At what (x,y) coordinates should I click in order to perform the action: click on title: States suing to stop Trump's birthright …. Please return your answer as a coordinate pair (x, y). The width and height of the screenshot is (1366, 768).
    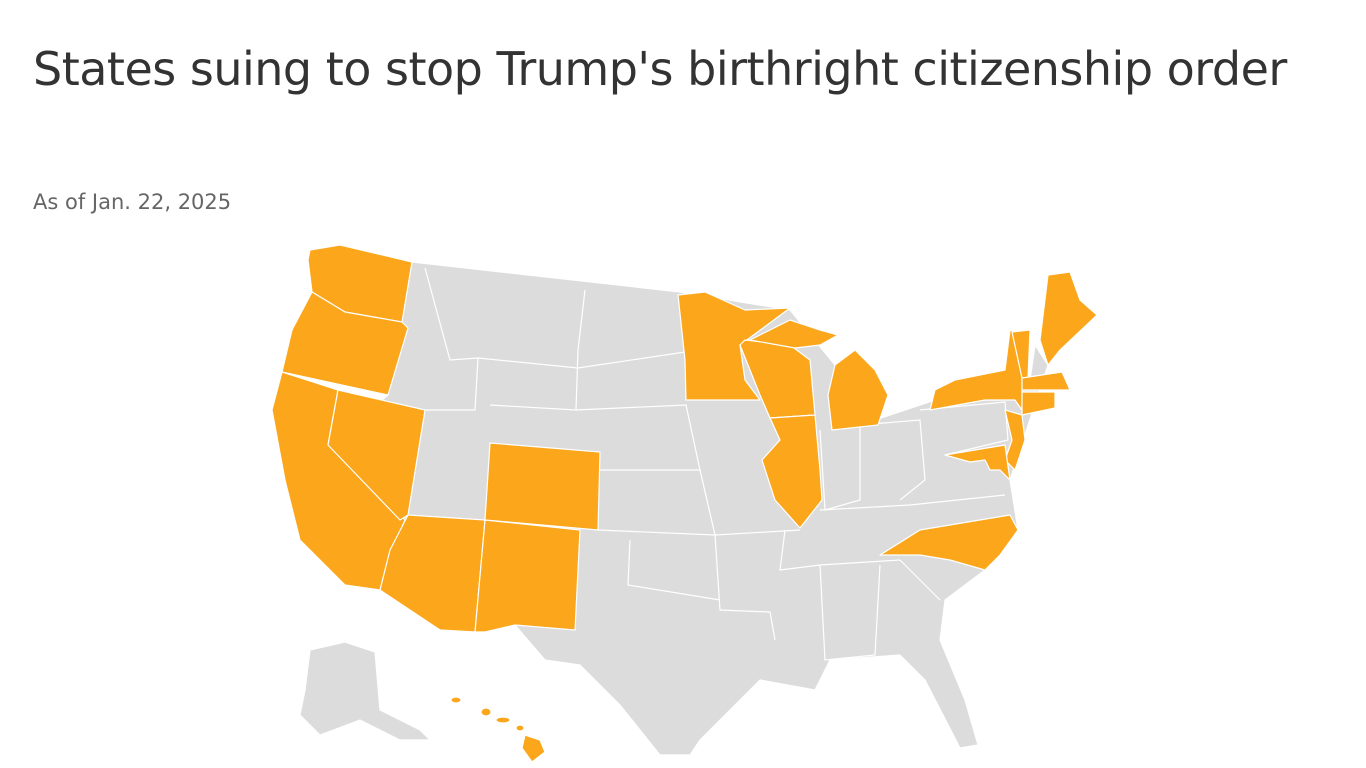
    Looking at the image, I should click on (660, 69).